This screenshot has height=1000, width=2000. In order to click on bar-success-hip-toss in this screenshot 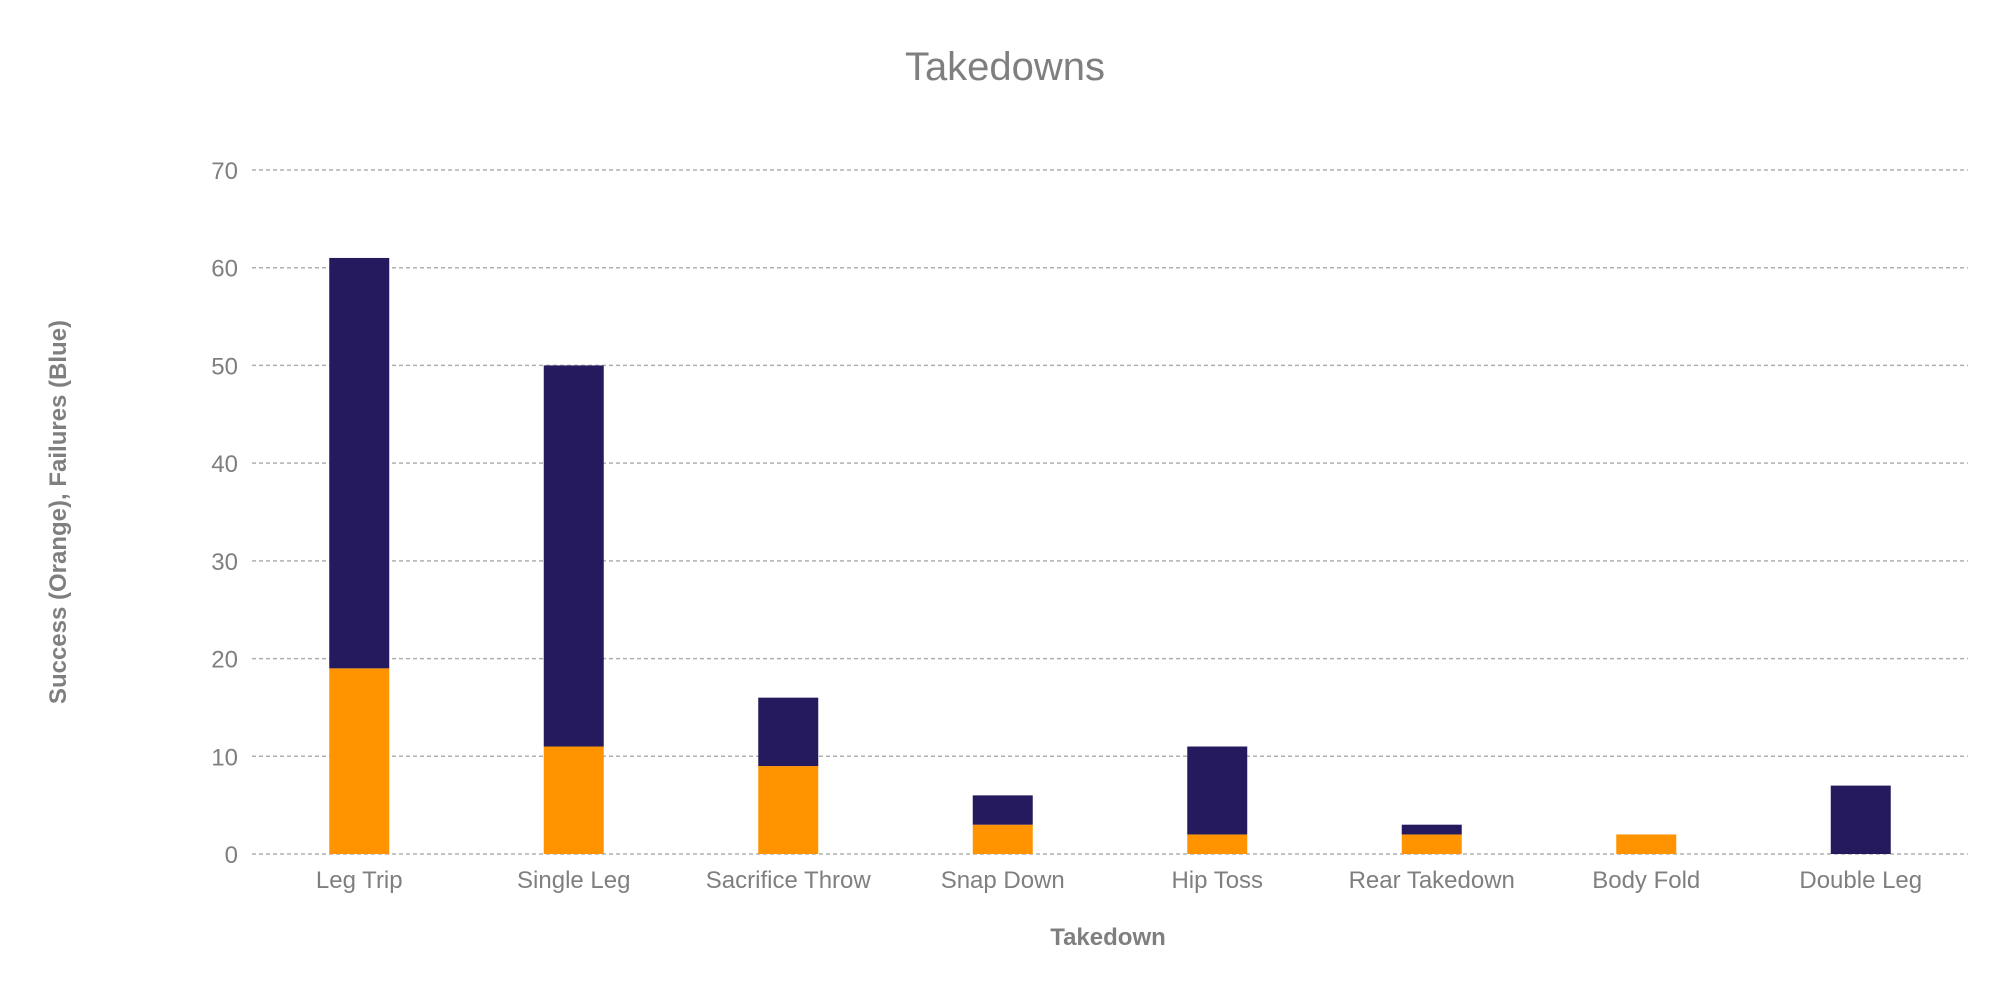, I will do `click(1217, 844)`.